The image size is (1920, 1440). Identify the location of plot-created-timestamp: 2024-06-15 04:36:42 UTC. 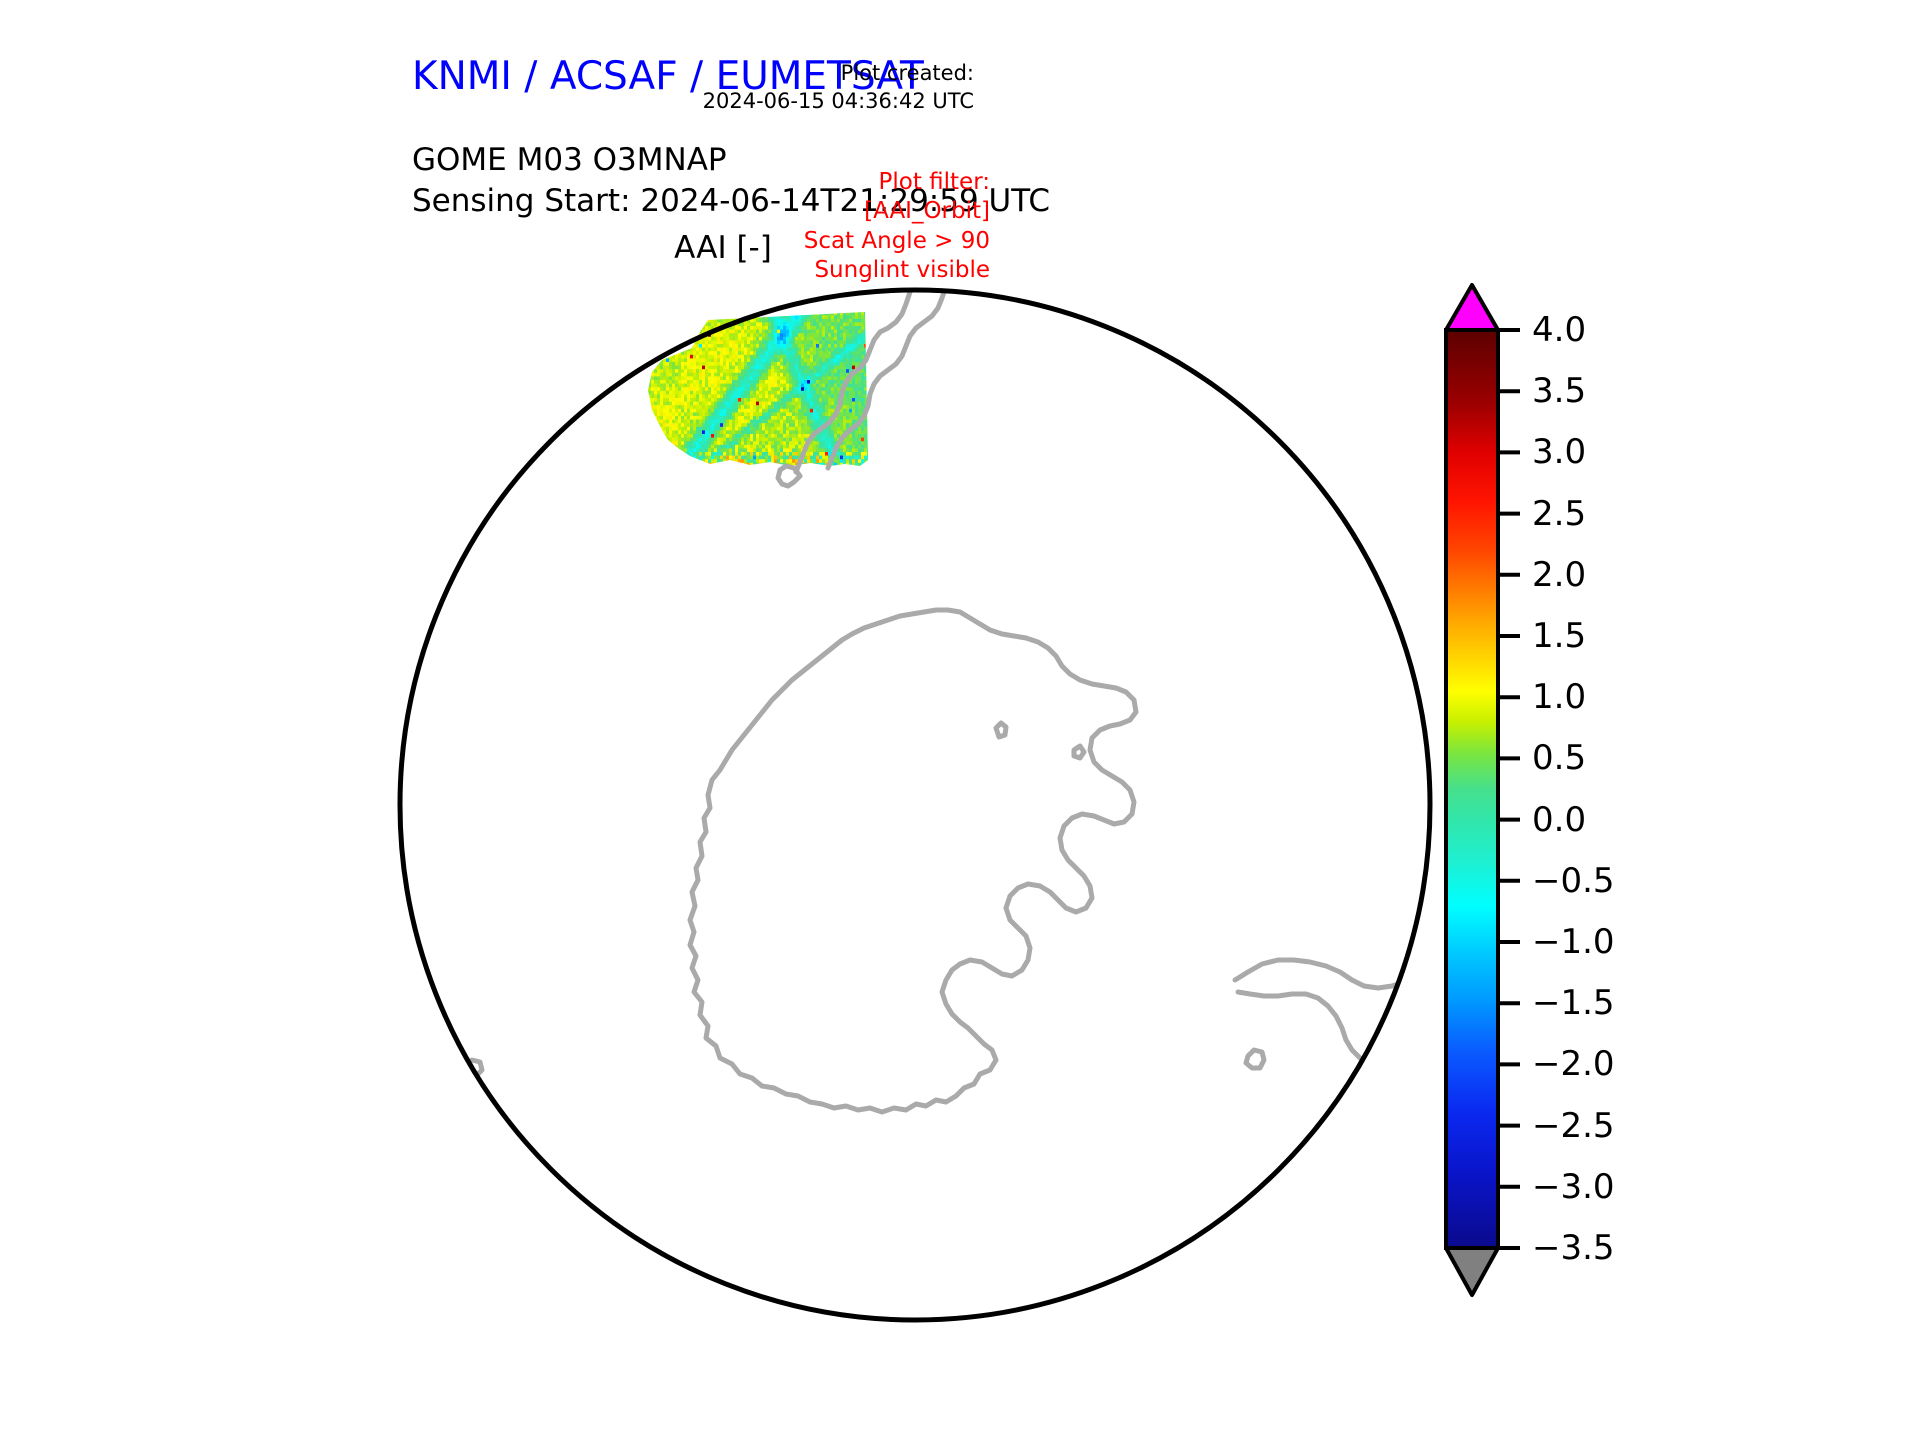
(838, 100).